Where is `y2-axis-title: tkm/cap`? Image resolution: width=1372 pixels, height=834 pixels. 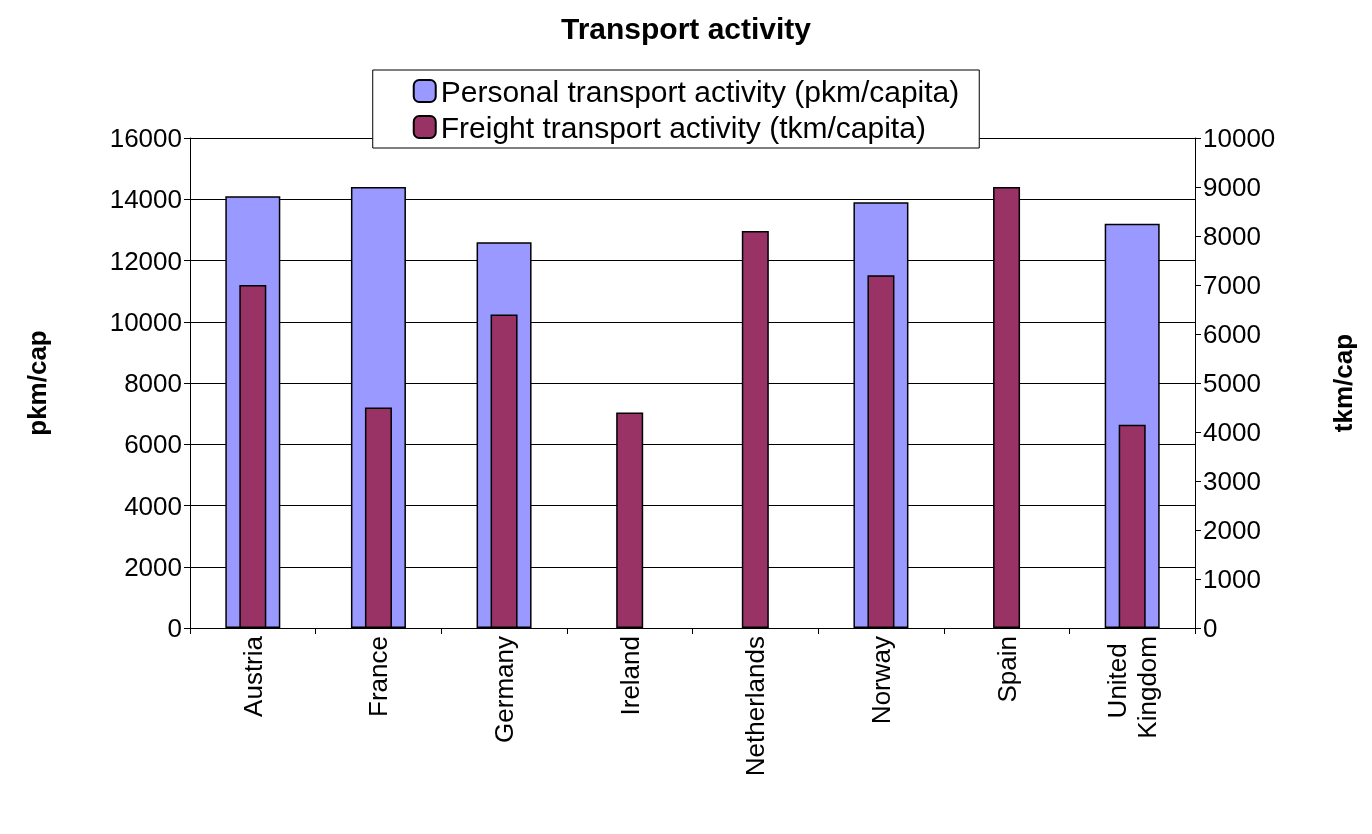
y2-axis-title: tkm/cap is located at coordinates (1343, 383).